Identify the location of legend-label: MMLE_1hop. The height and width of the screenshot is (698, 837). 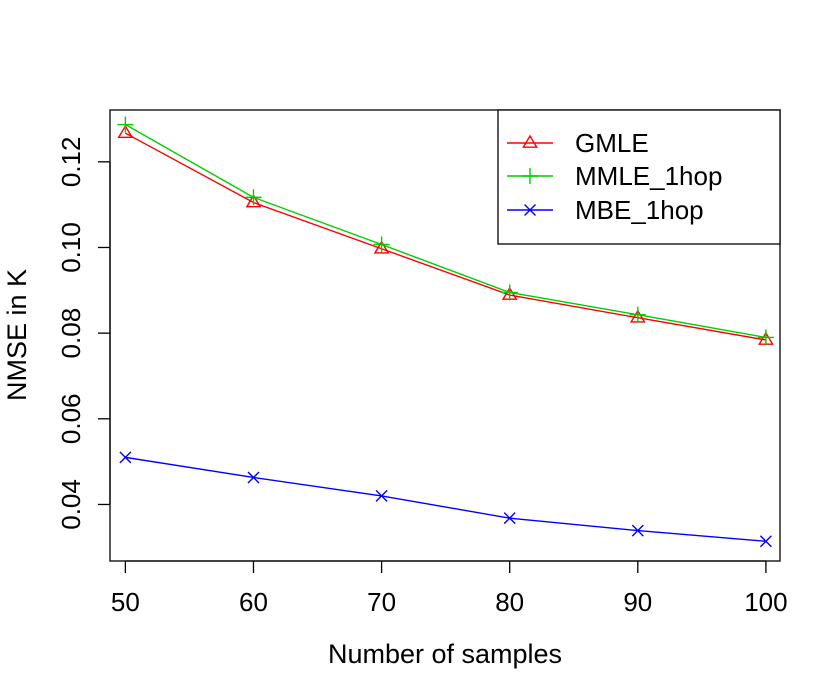
(648, 176).